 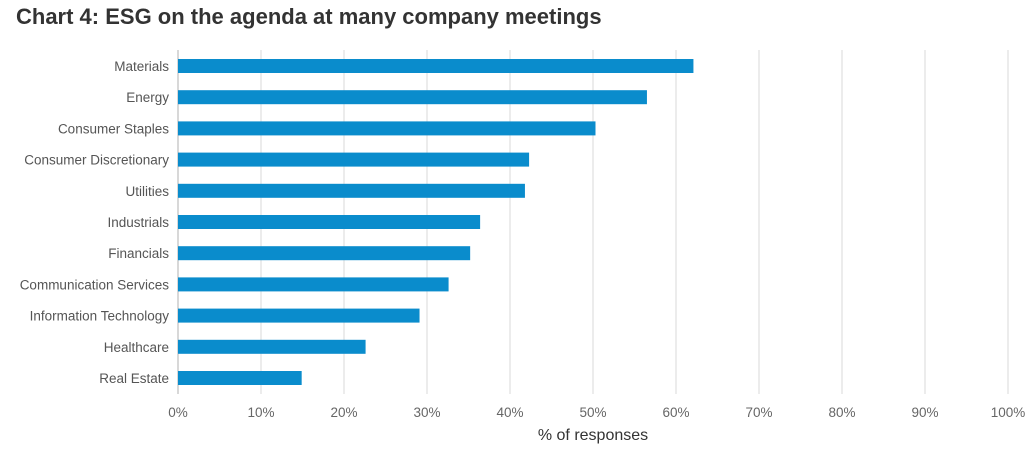 What do you see at coordinates (412, 97) in the screenshot?
I see `bar-energy` at bounding box center [412, 97].